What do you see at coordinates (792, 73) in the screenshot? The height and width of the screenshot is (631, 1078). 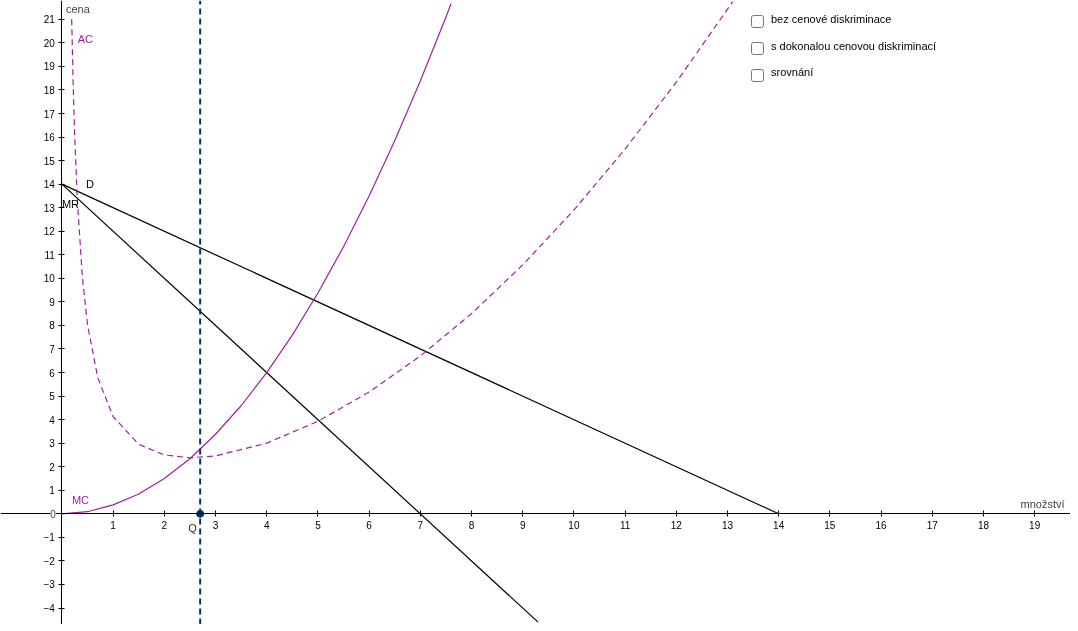 I see `annotation: srovnání` at bounding box center [792, 73].